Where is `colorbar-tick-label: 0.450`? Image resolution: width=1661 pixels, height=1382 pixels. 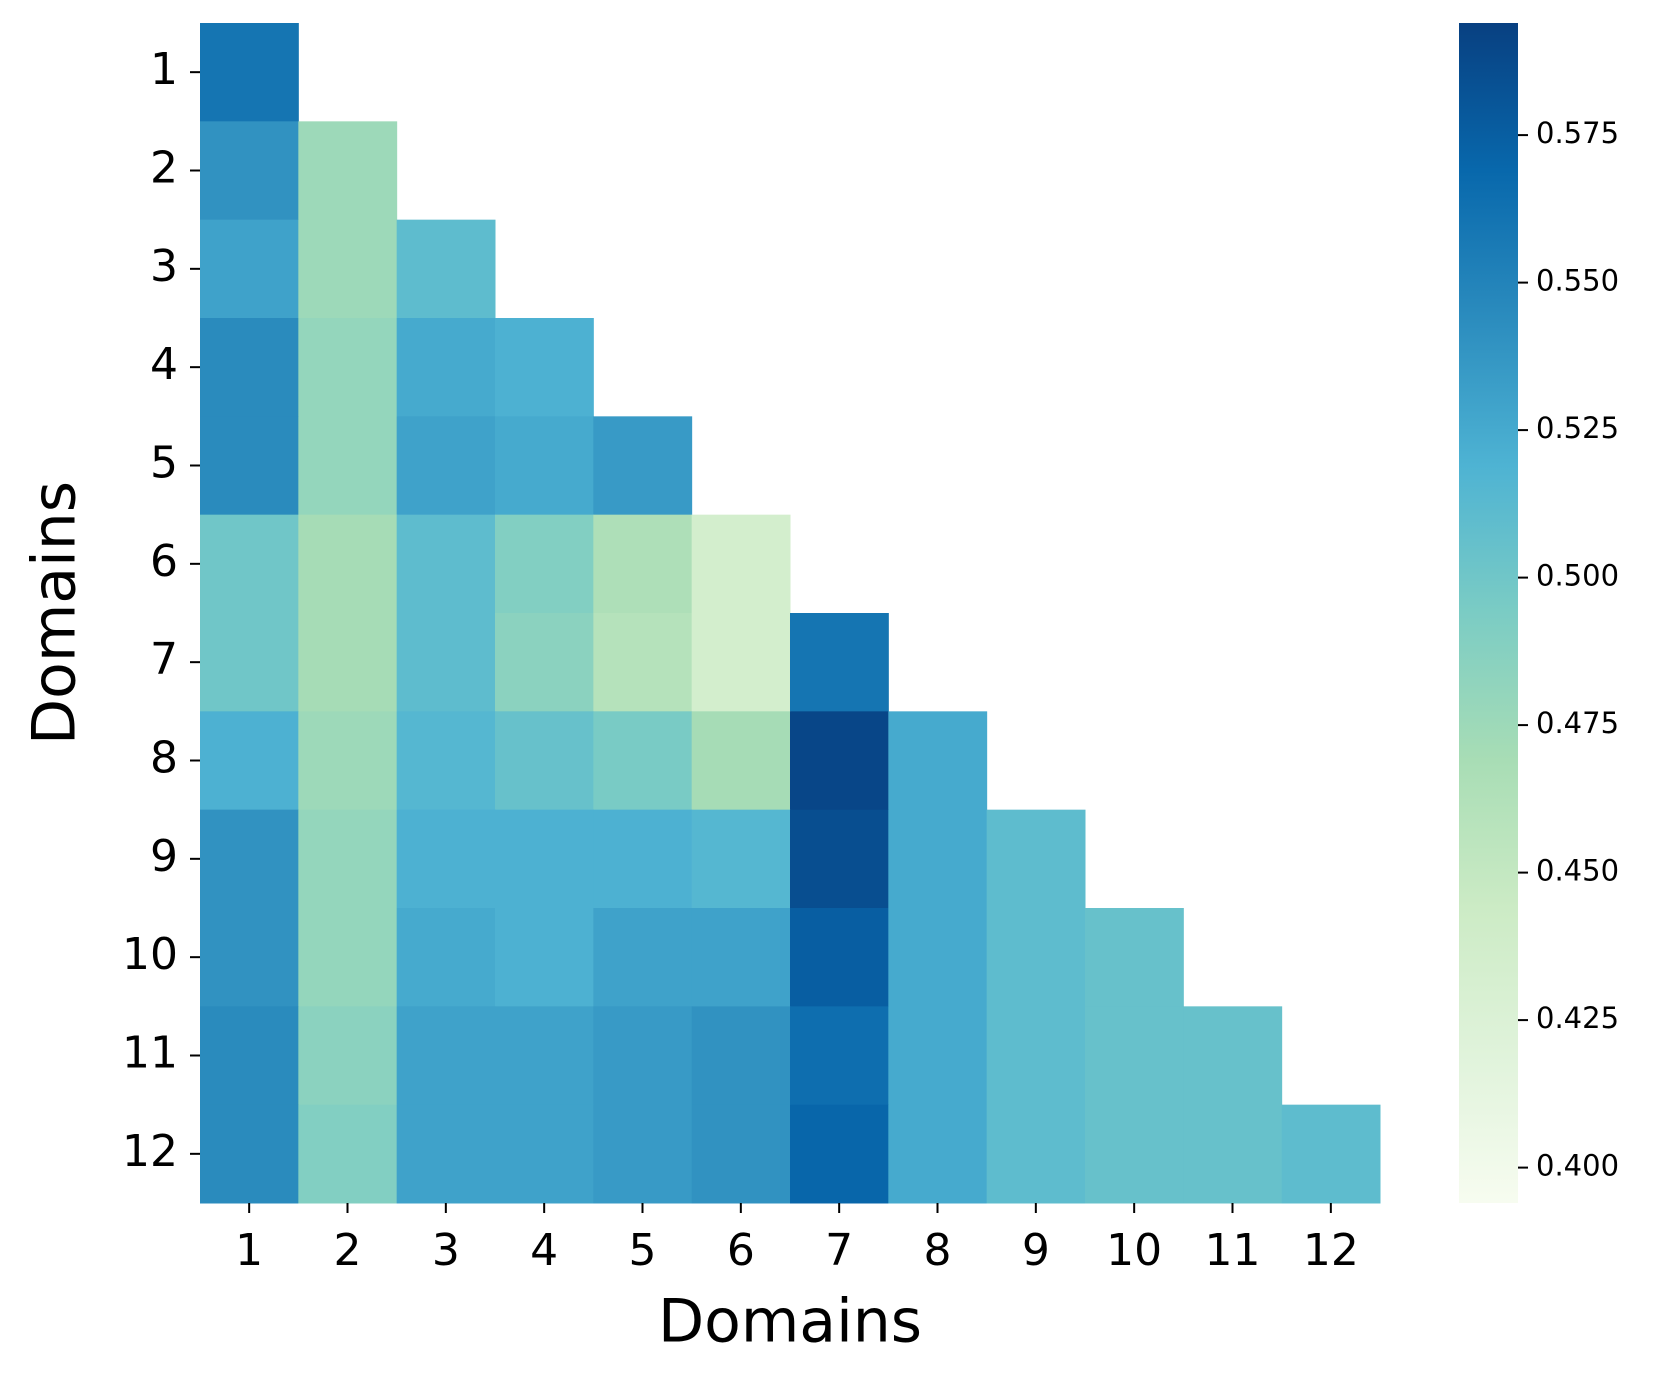
colorbar-tick-label: 0.450 is located at coordinates (1577, 871).